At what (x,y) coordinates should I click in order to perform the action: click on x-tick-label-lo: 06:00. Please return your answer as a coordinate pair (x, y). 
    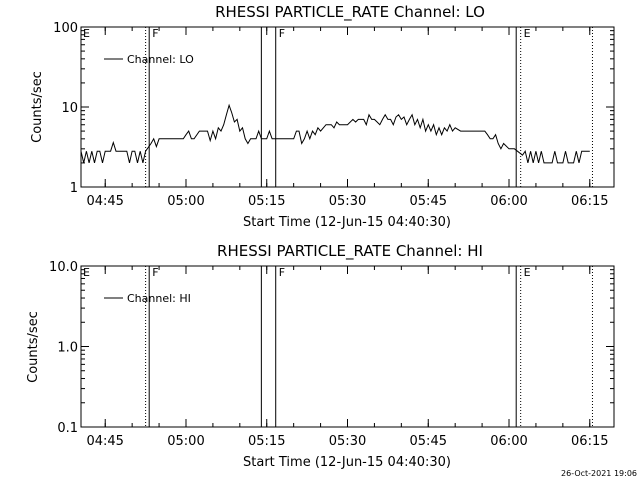
    Looking at the image, I should click on (508, 201).